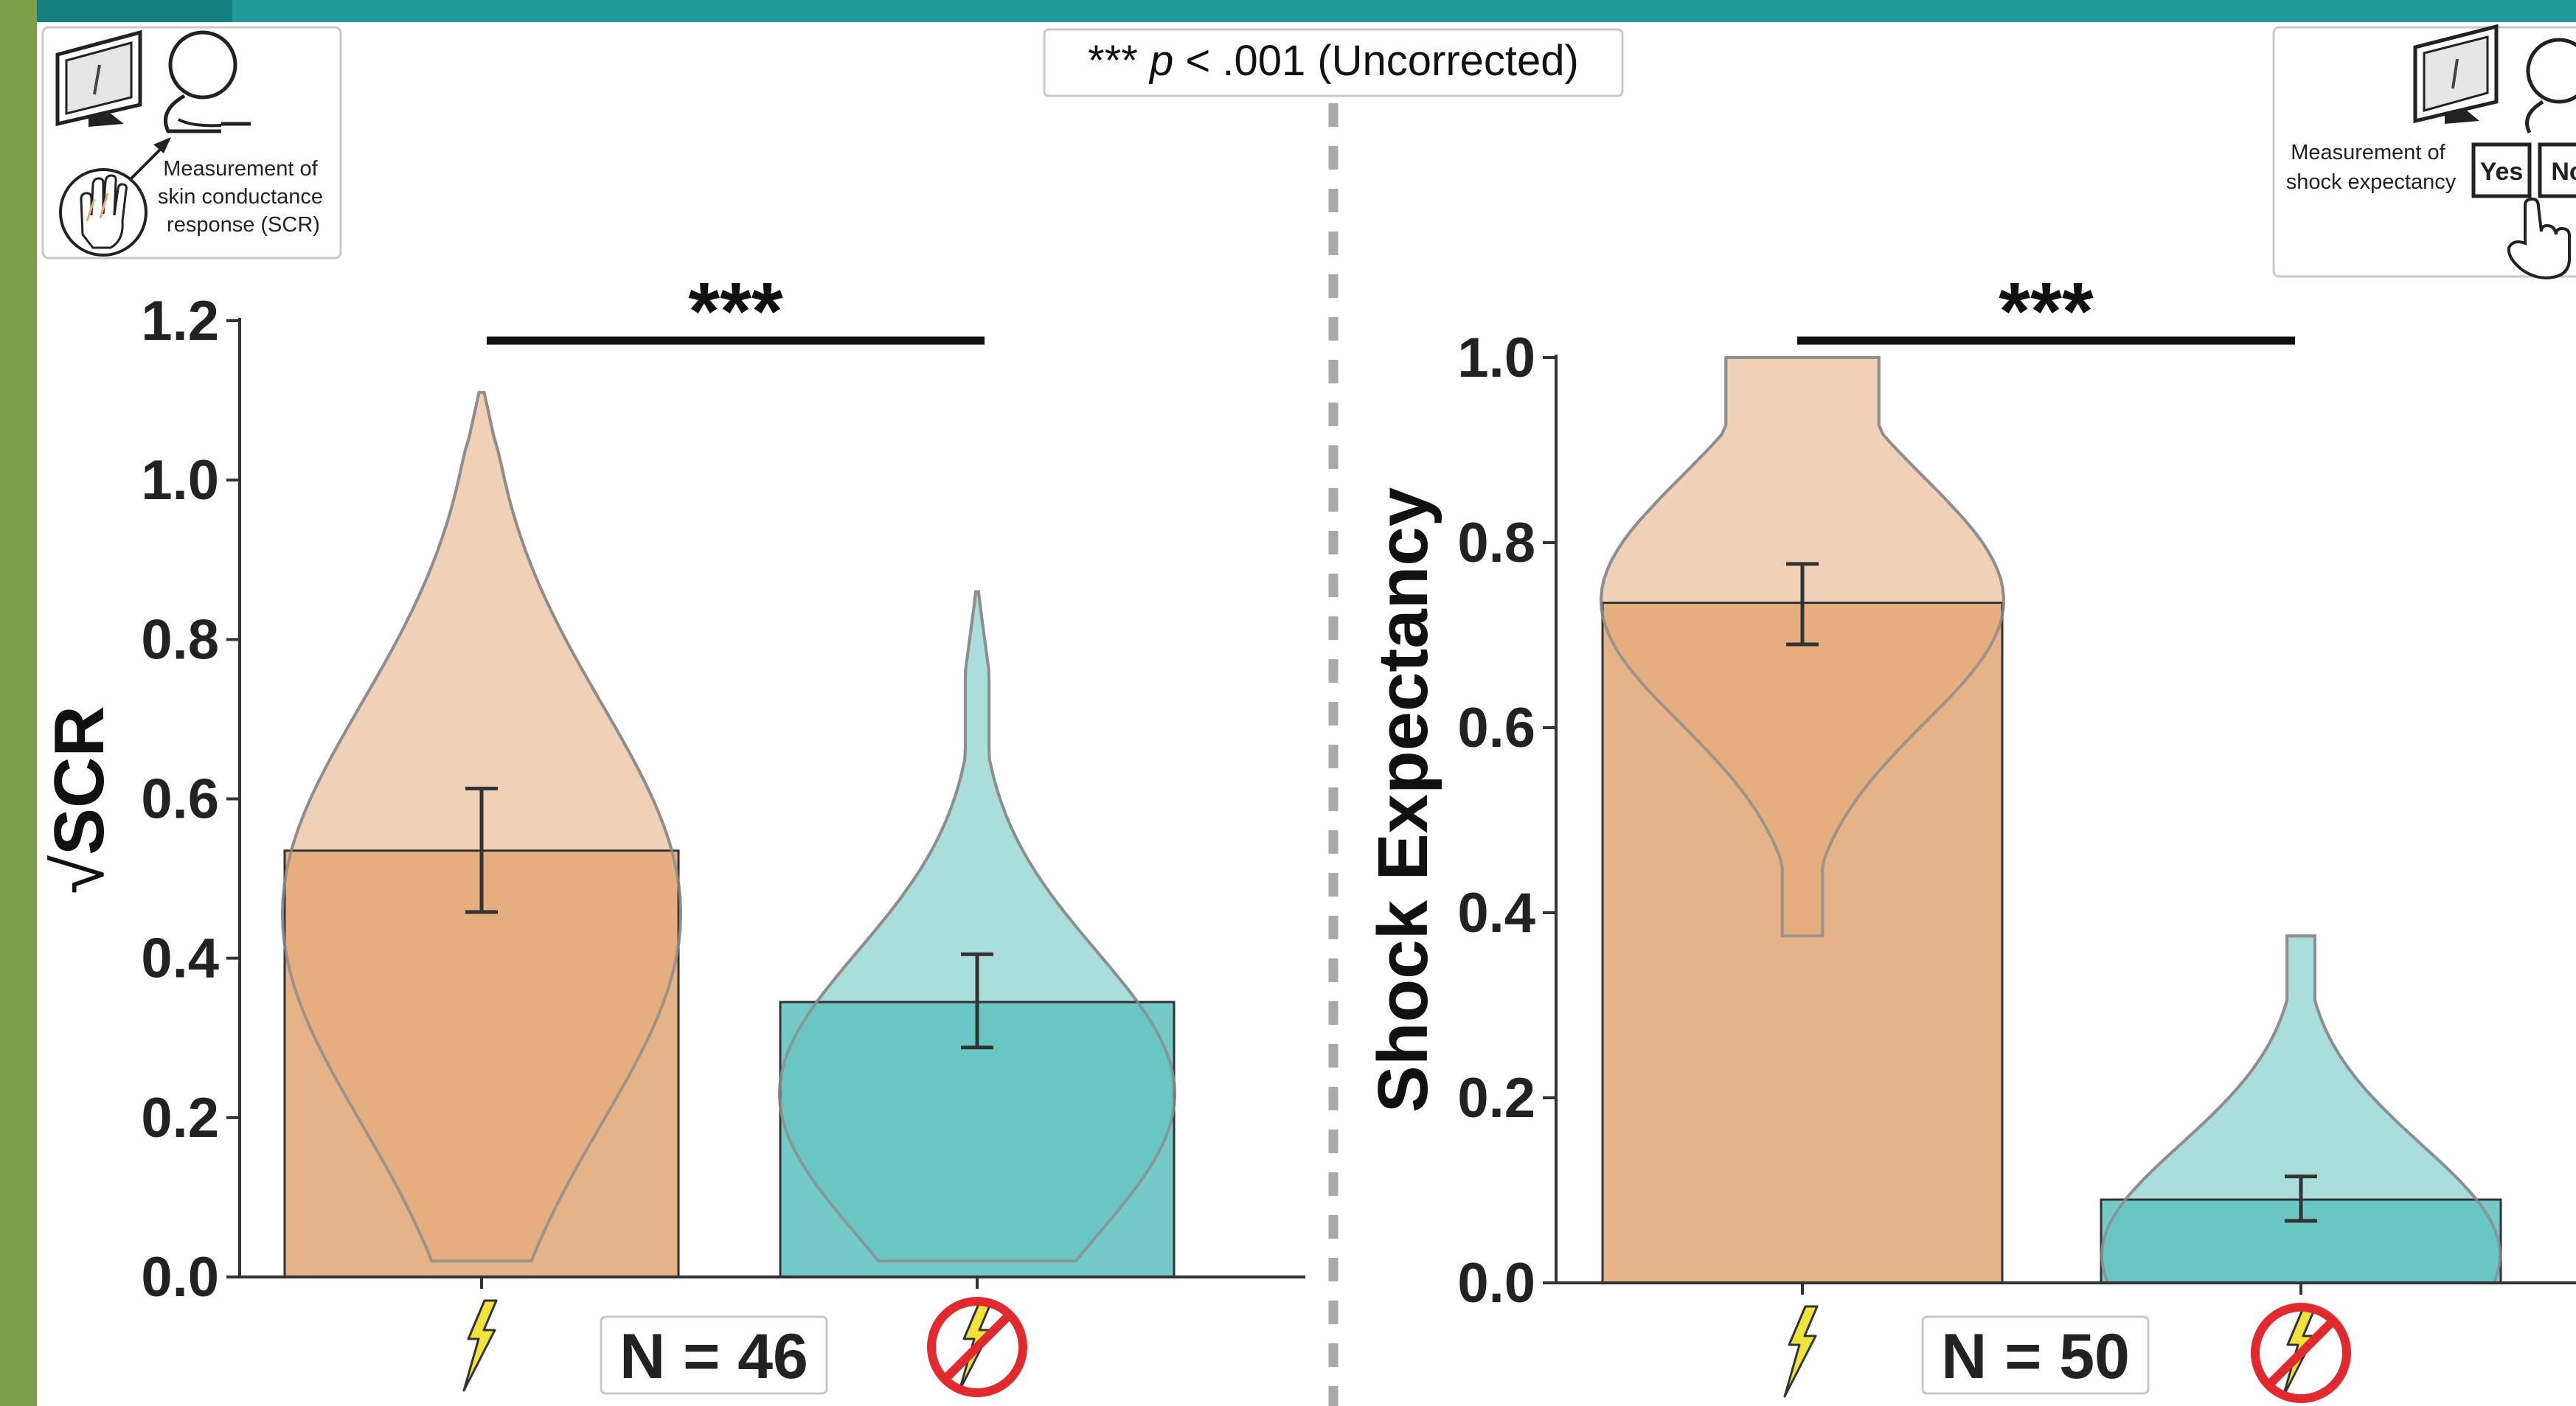 This screenshot has height=1406, width=2576. What do you see at coordinates (134, 11) in the screenshot?
I see `top-accent-bar-dark` at bounding box center [134, 11].